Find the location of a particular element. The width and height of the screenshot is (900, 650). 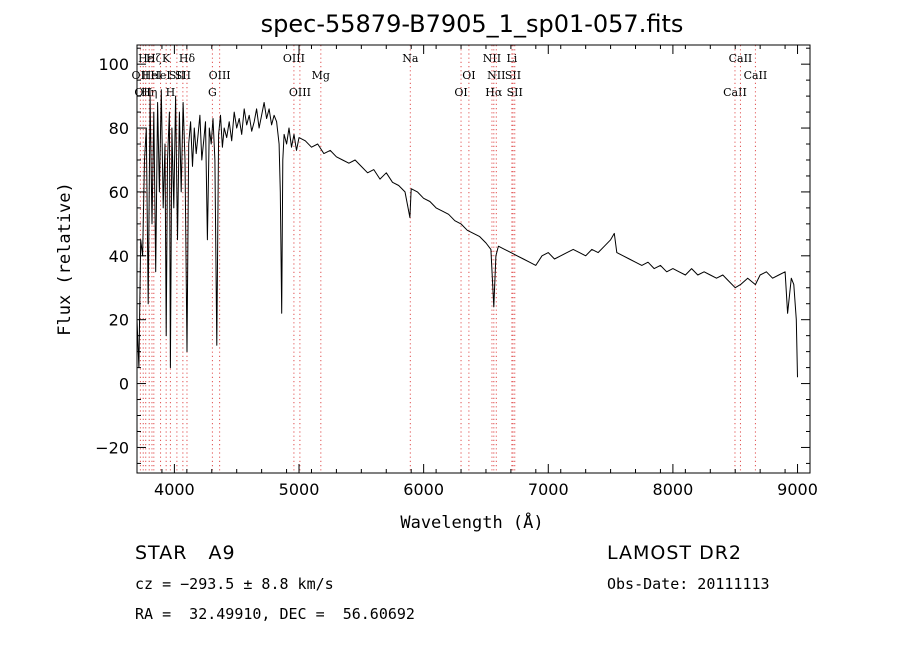

spectral-line-label: OII is located at coordinates (141, 75).